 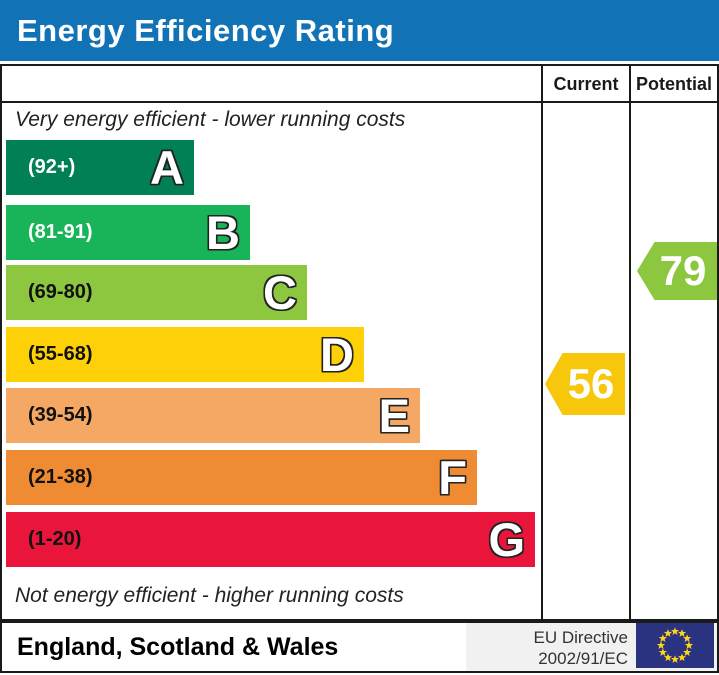 What do you see at coordinates (630, 342) in the screenshot?
I see `potential-column-divider` at bounding box center [630, 342].